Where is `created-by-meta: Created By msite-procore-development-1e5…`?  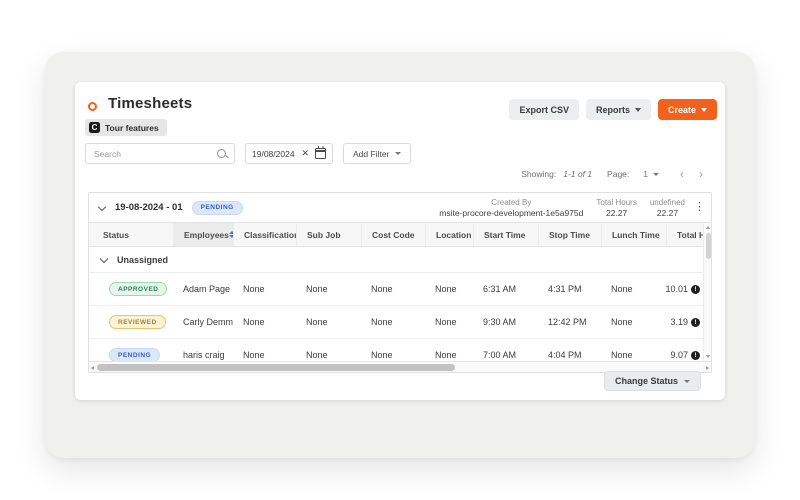
created-by-meta: Created By msite-procore-development-1e5… is located at coordinates (511, 208).